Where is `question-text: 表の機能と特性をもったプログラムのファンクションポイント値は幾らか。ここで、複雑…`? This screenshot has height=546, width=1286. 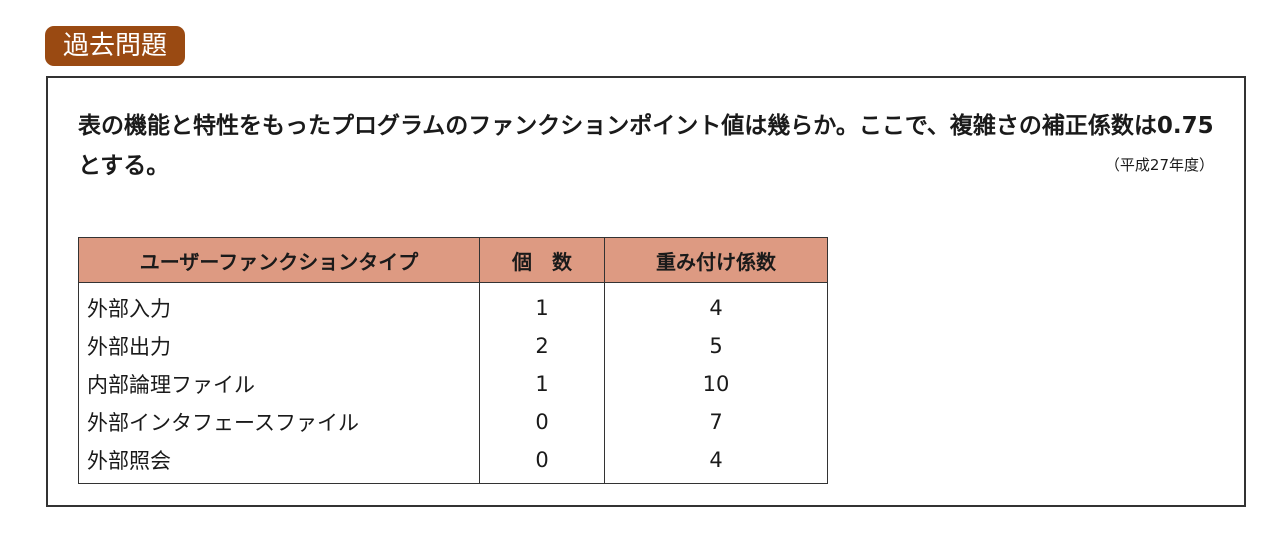
question-text: 表の機能と特性をもったプログラムのファンクションポイント値は幾らか。ここで、複雑… is located at coordinates (646, 146).